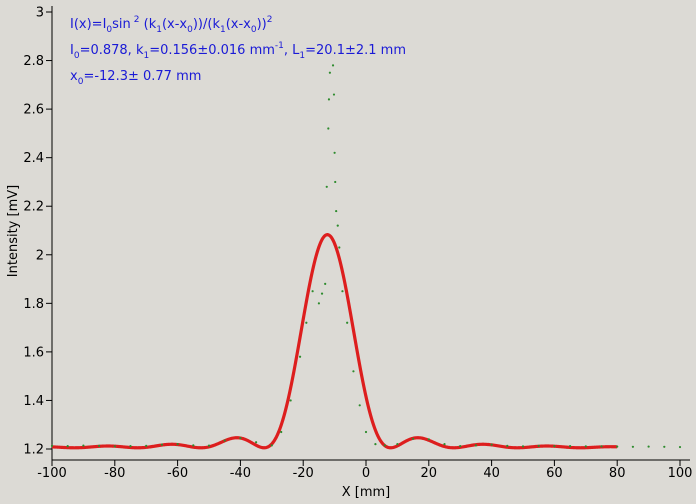 The image size is (696, 504). What do you see at coordinates (33, 110) in the screenshot?
I see `y-tick-label: 2.6` at bounding box center [33, 110].